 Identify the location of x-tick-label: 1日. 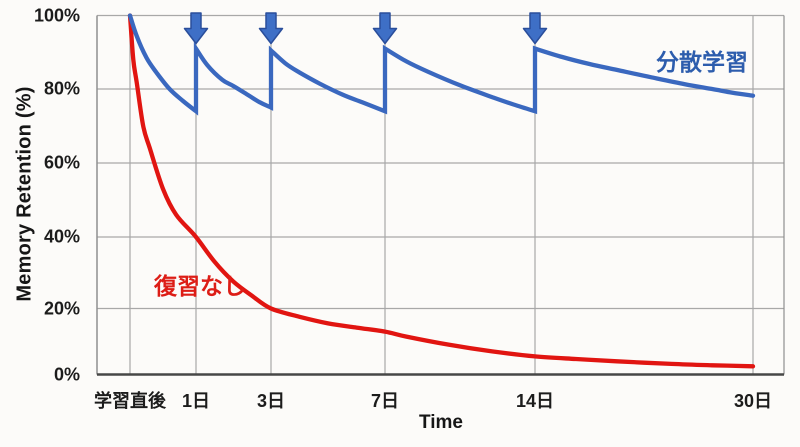
(196, 401).